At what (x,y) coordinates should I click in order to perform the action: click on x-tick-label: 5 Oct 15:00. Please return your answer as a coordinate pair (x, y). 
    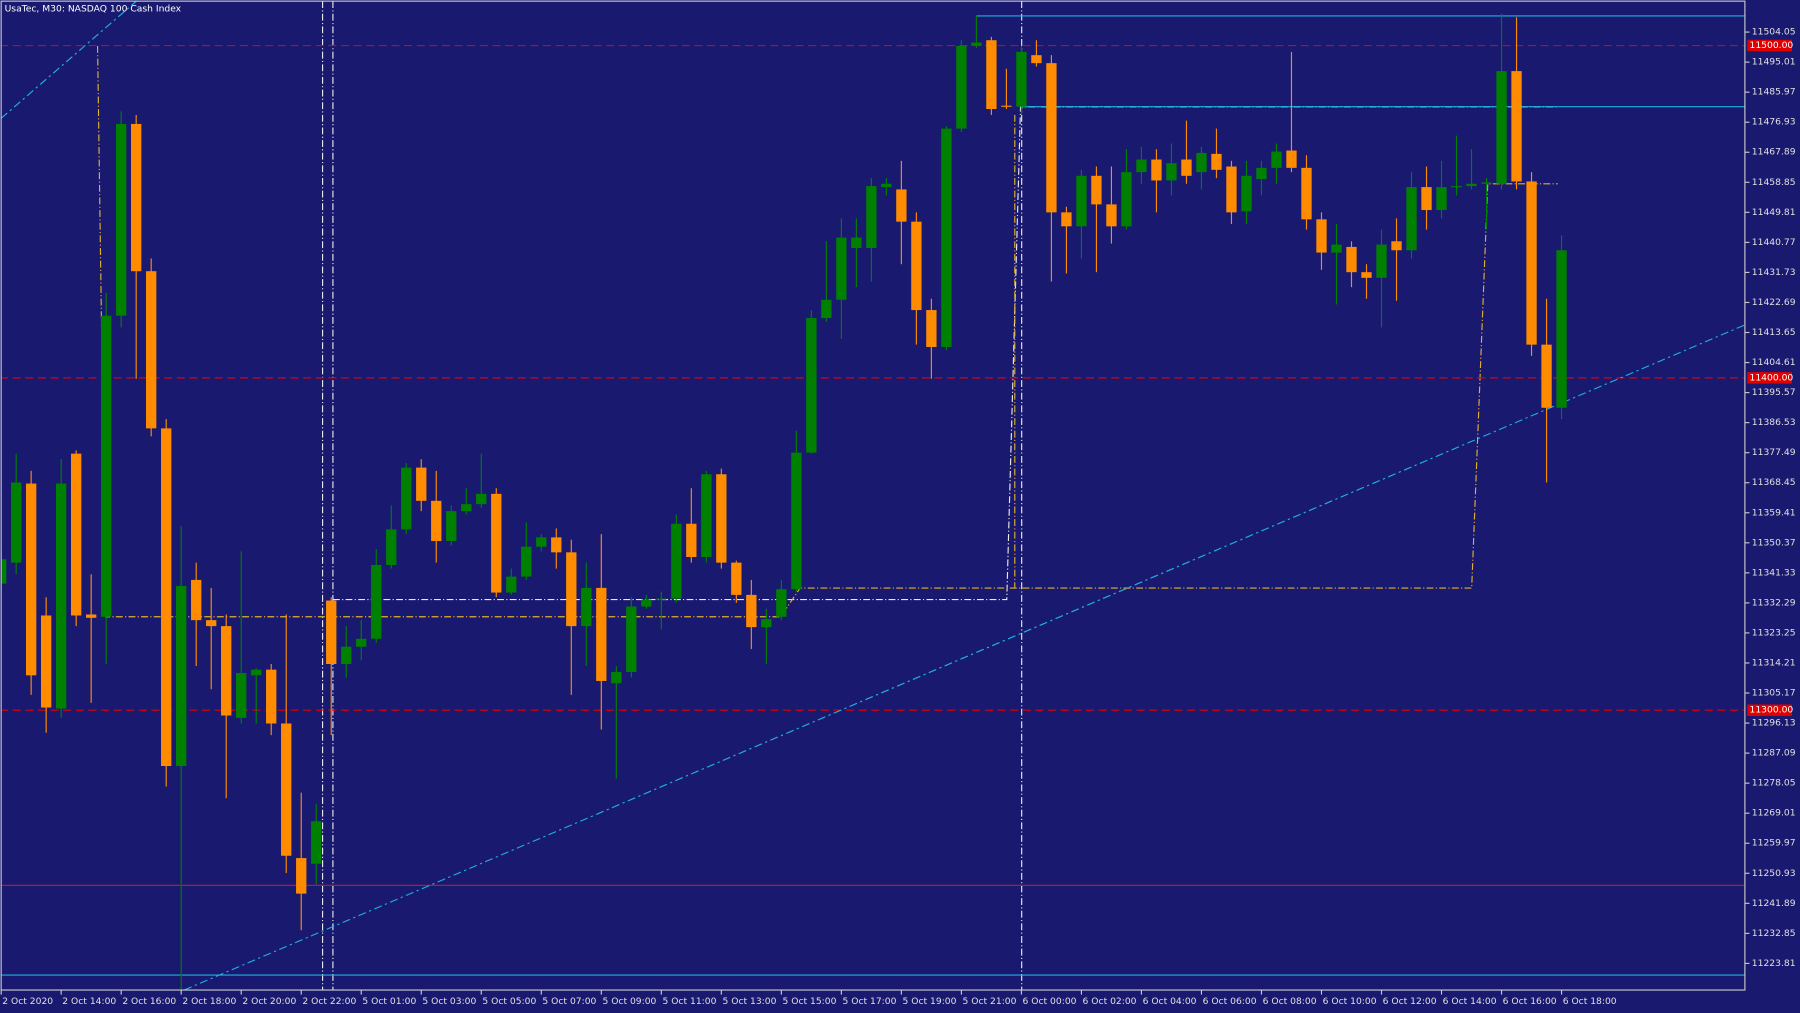
    Looking at the image, I should click on (809, 1001).